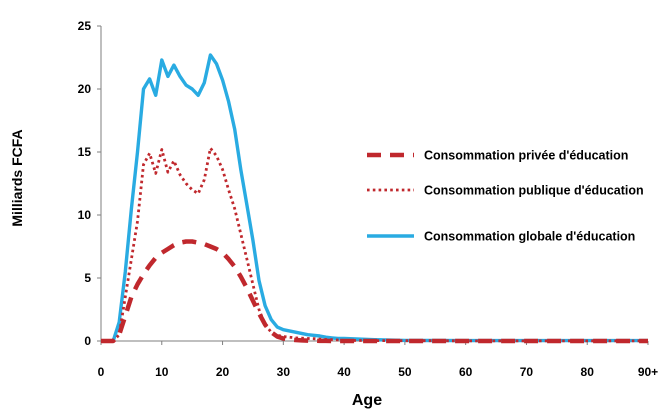 The image size is (662, 412). I want to click on x-tick-label: 10, so click(162, 372).